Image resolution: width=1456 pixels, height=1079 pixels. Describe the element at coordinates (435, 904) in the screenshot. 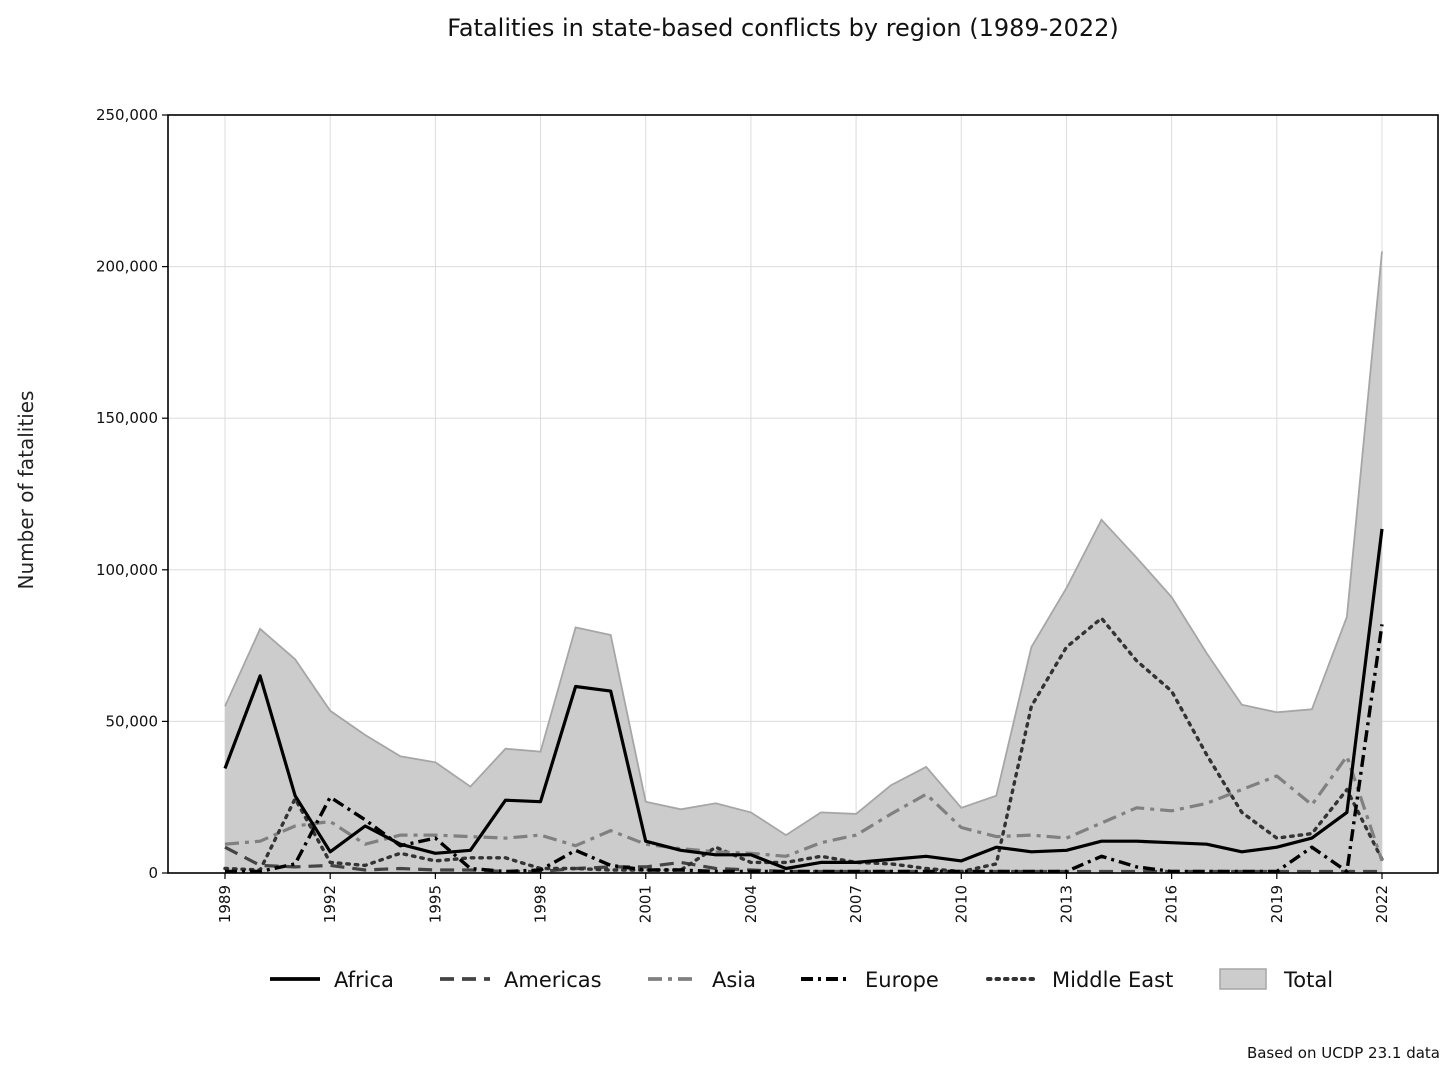

I see `x-tick-label: 1995` at that location.